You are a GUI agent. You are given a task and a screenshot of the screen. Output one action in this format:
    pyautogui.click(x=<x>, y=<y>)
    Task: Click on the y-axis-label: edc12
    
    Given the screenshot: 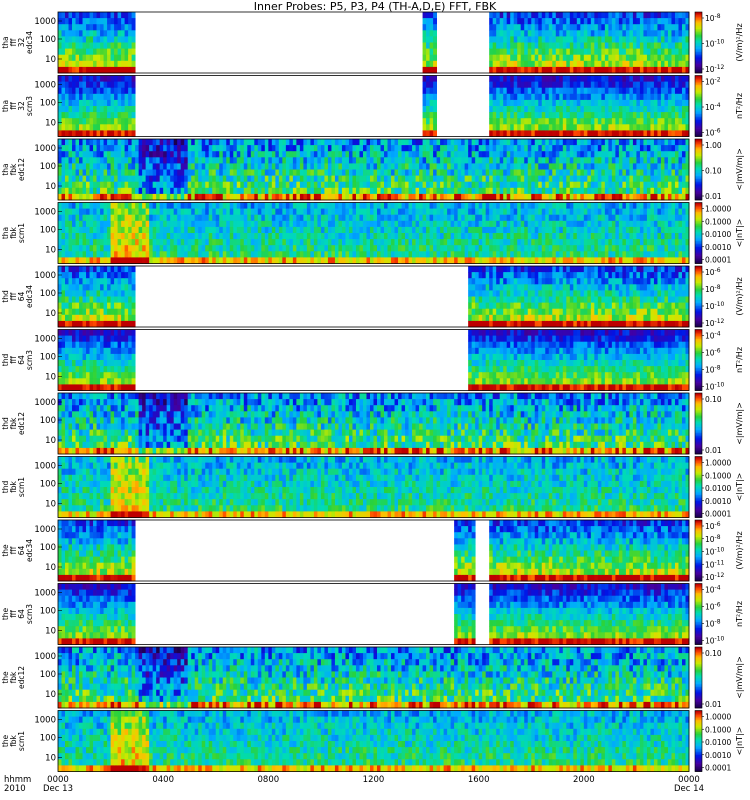 What is the action you would take?
    pyautogui.click(x=21, y=677)
    